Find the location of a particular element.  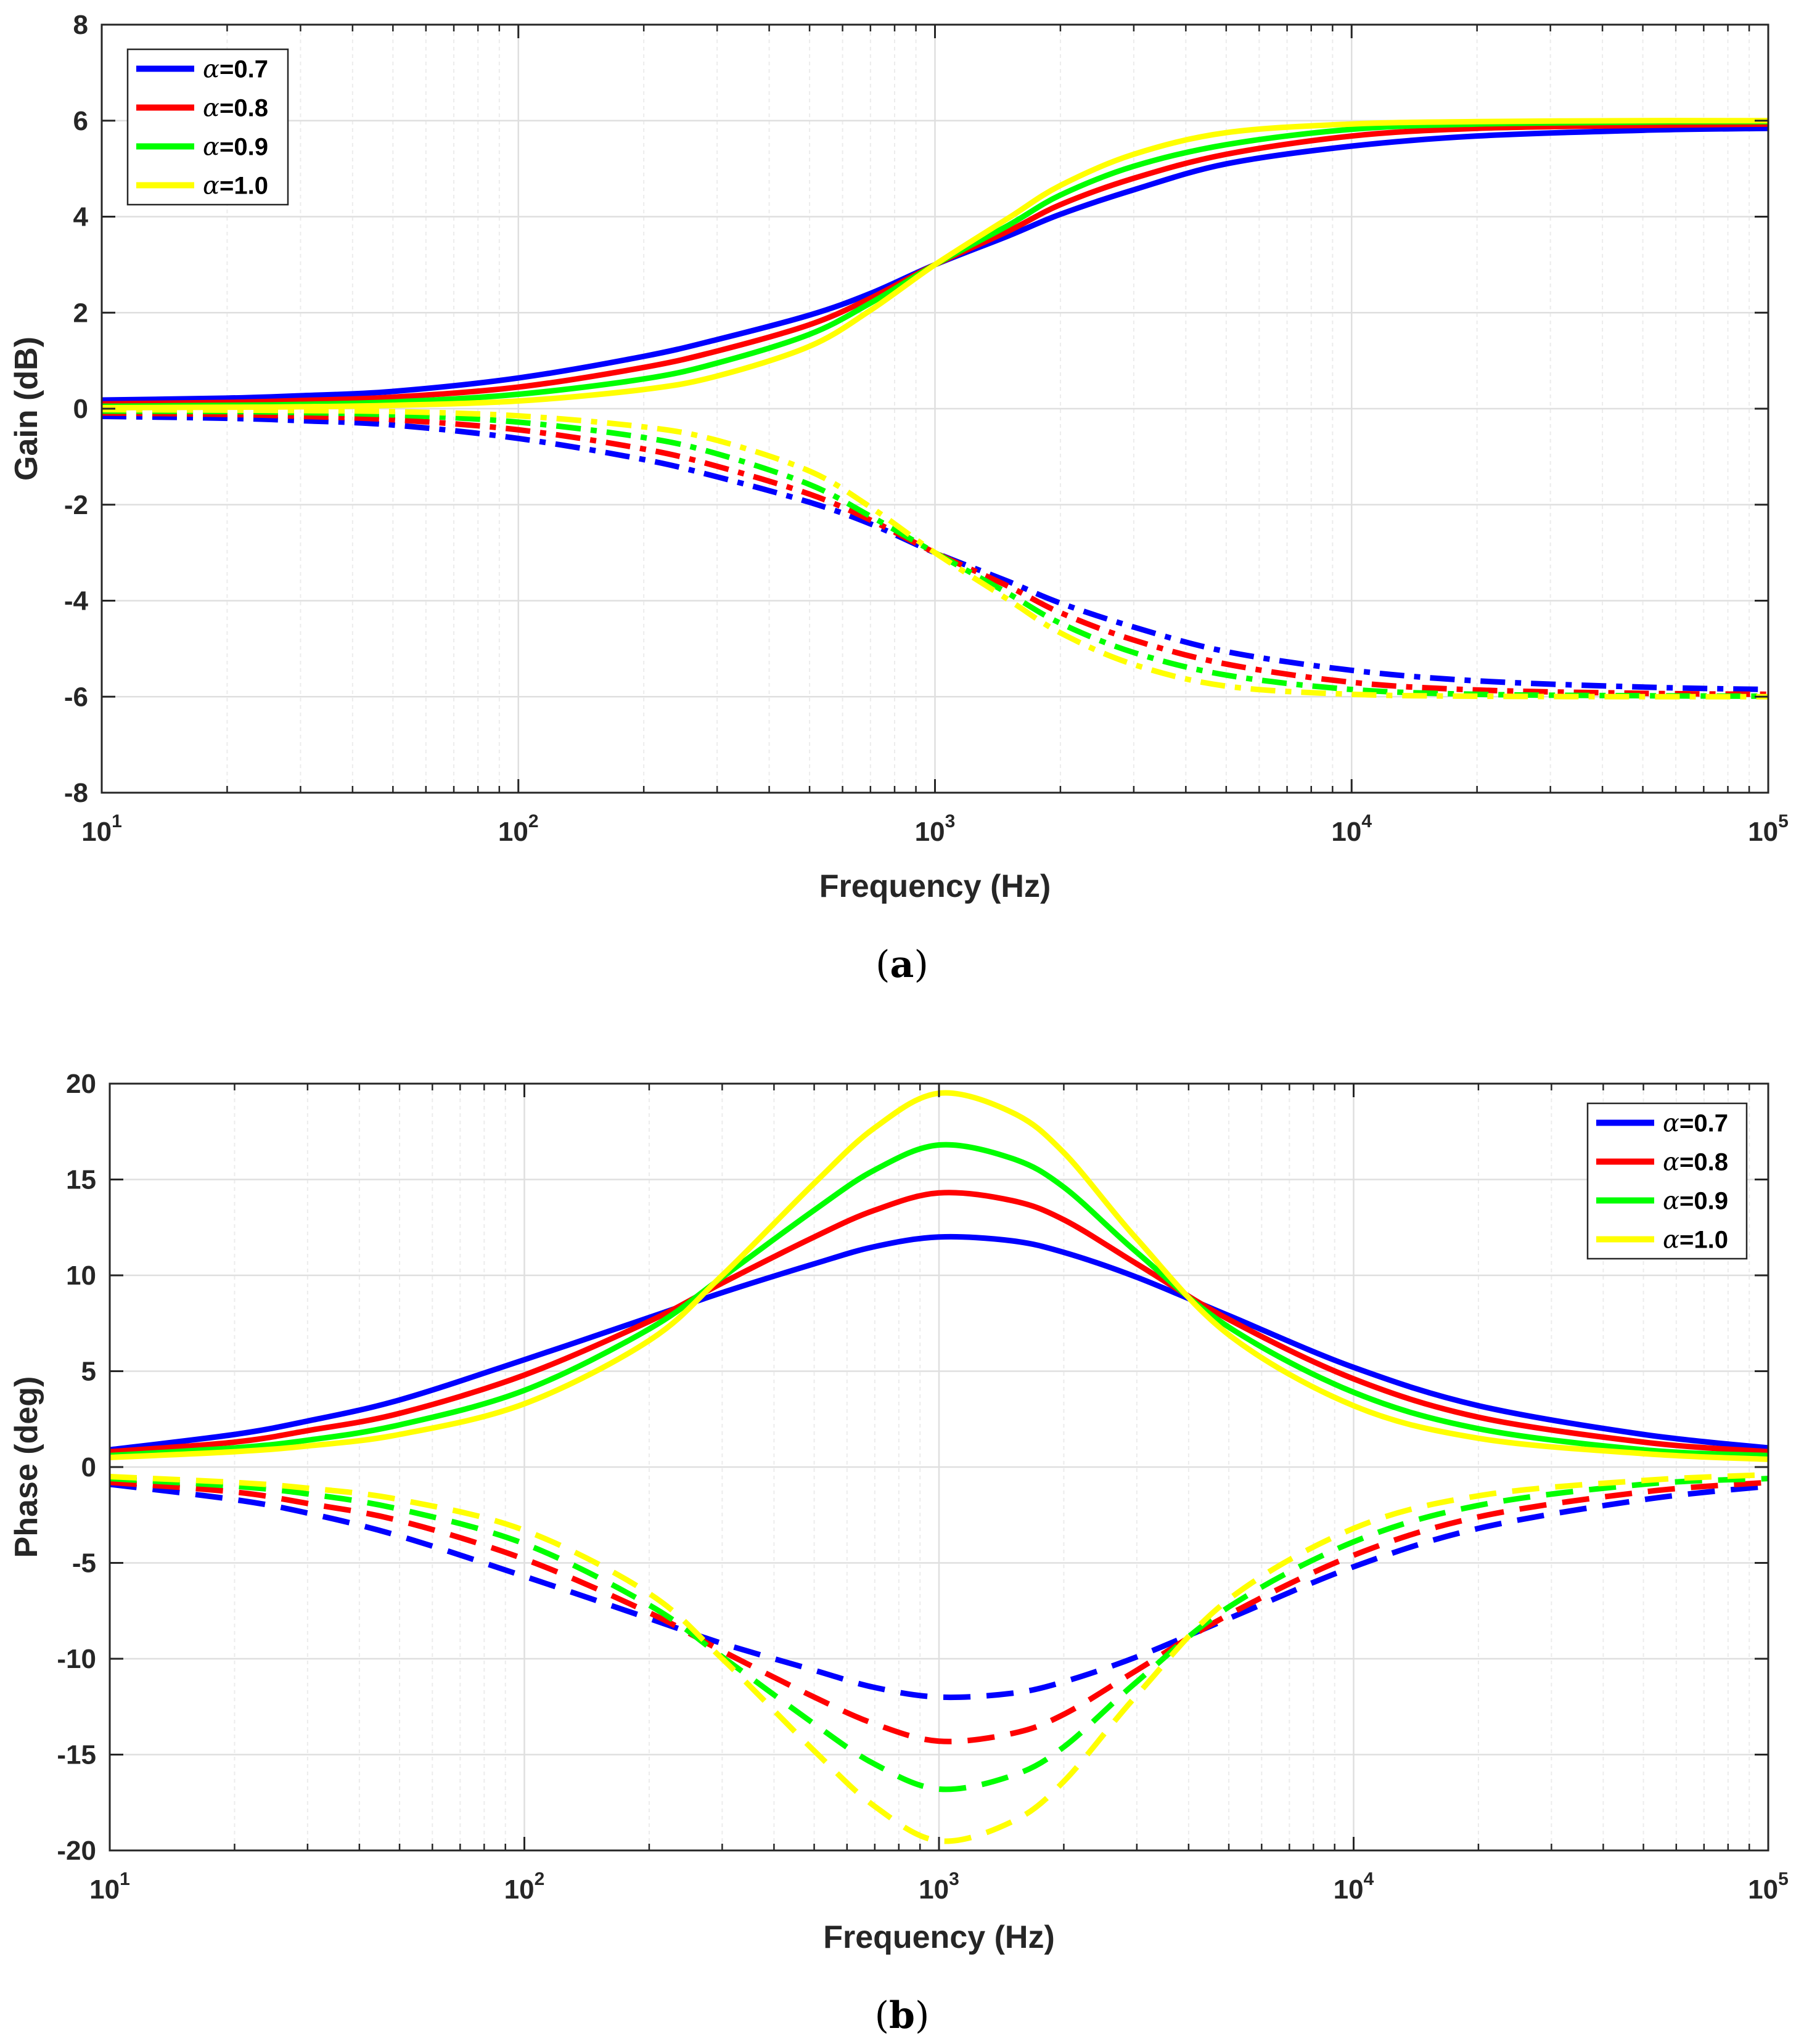

y-tick-label: -10 is located at coordinates (76, 1659).